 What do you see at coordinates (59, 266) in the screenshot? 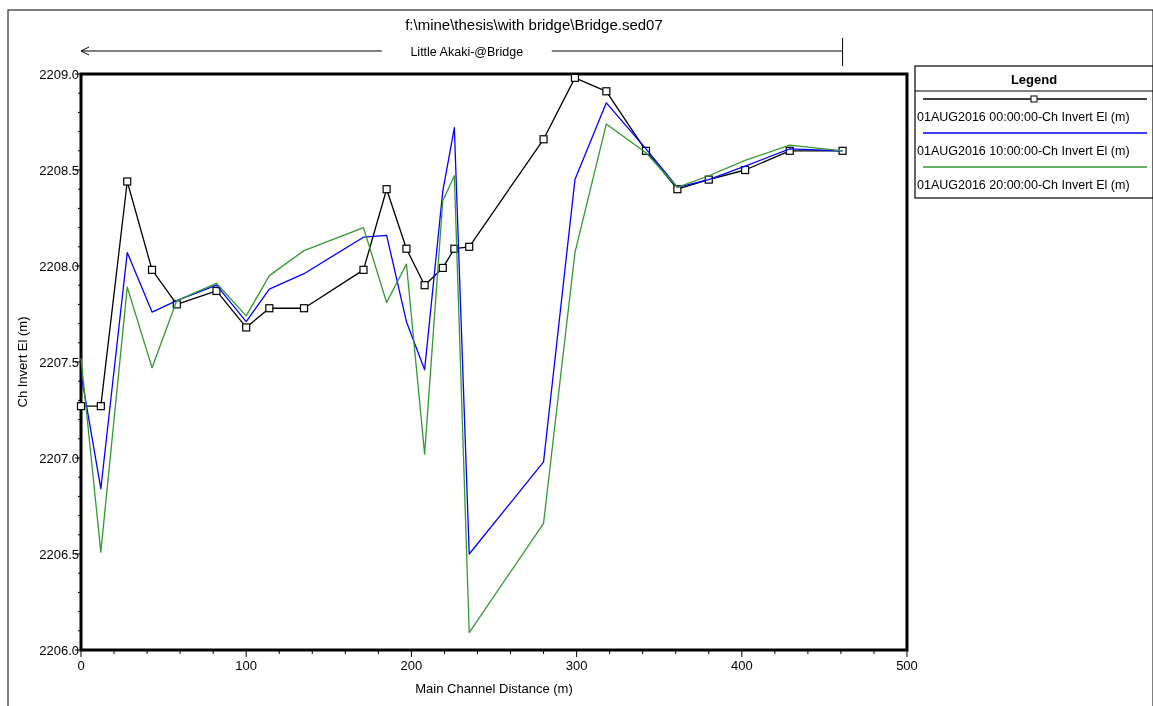
I see `y-tick-label: 2208.0` at bounding box center [59, 266].